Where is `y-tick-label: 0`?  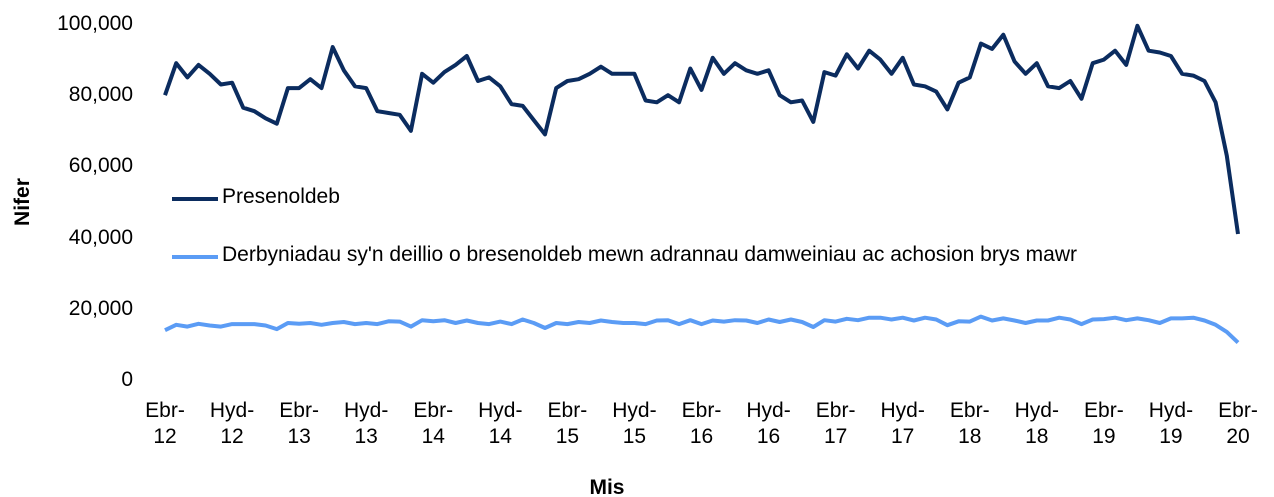 y-tick-label: 0 is located at coordinates (127, 379).